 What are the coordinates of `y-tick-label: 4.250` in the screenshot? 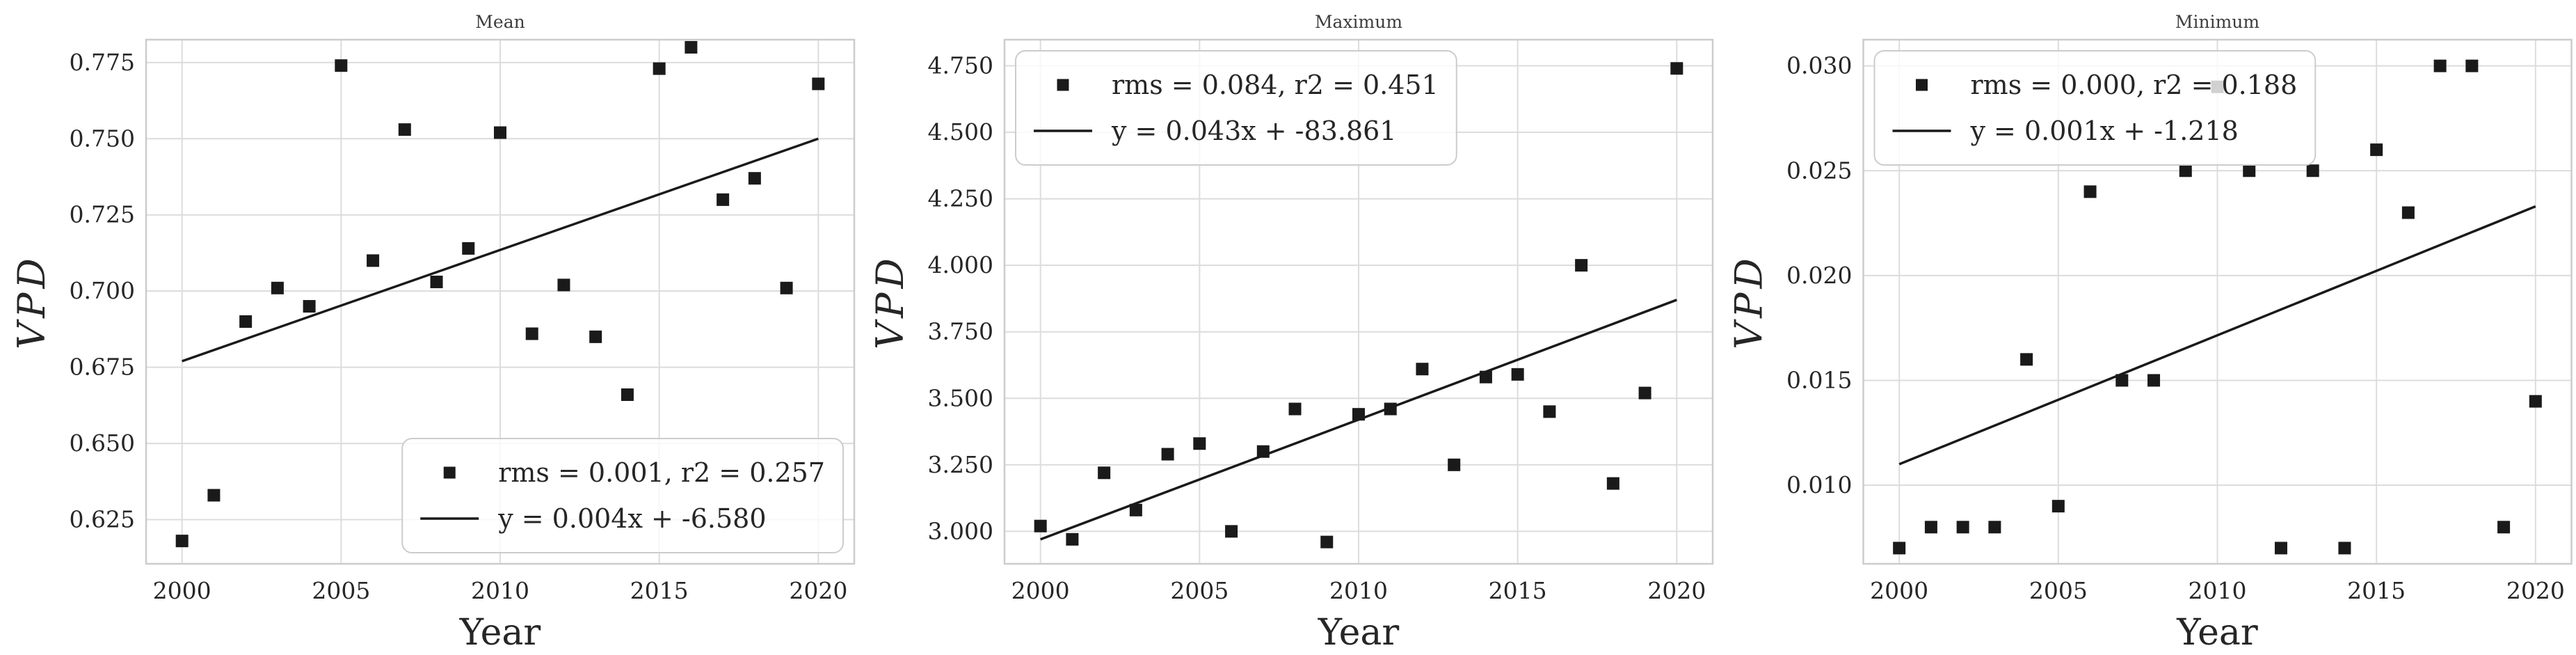 It's located at (960, 198).